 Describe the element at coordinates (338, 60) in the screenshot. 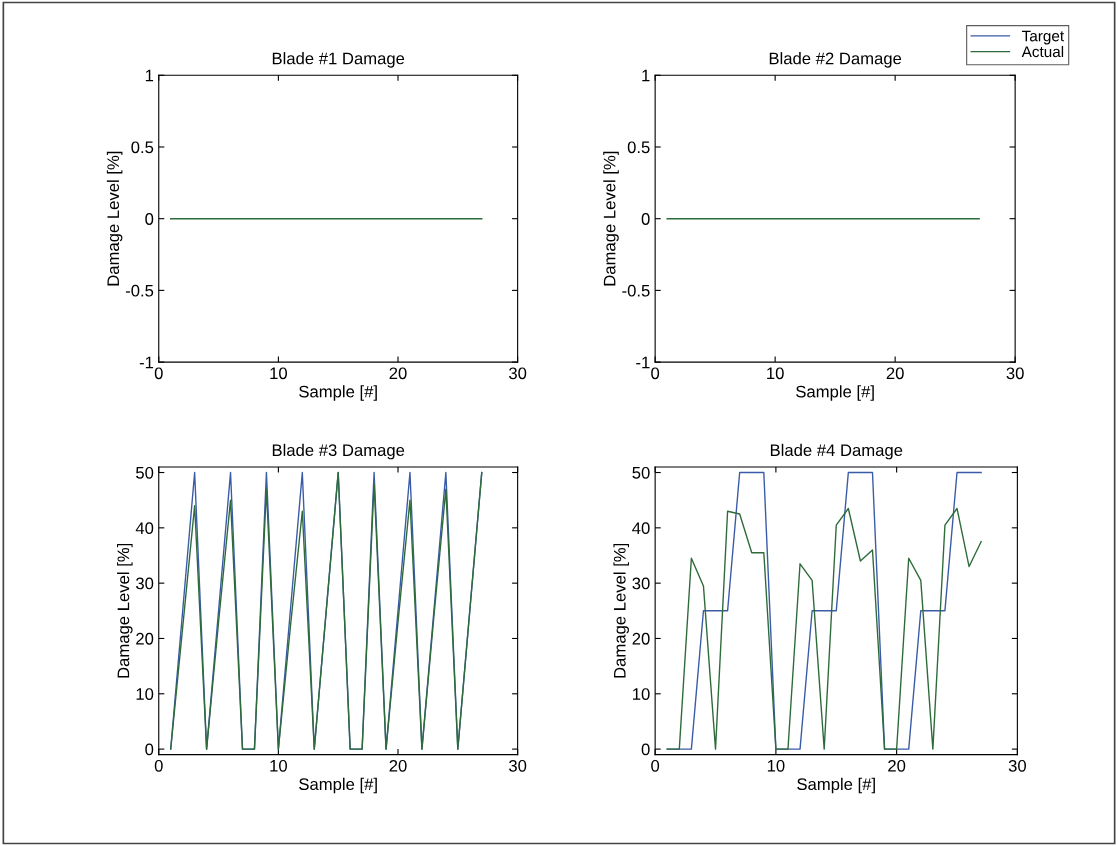

I see `chart-title: Blade #1 Damage` at that location.